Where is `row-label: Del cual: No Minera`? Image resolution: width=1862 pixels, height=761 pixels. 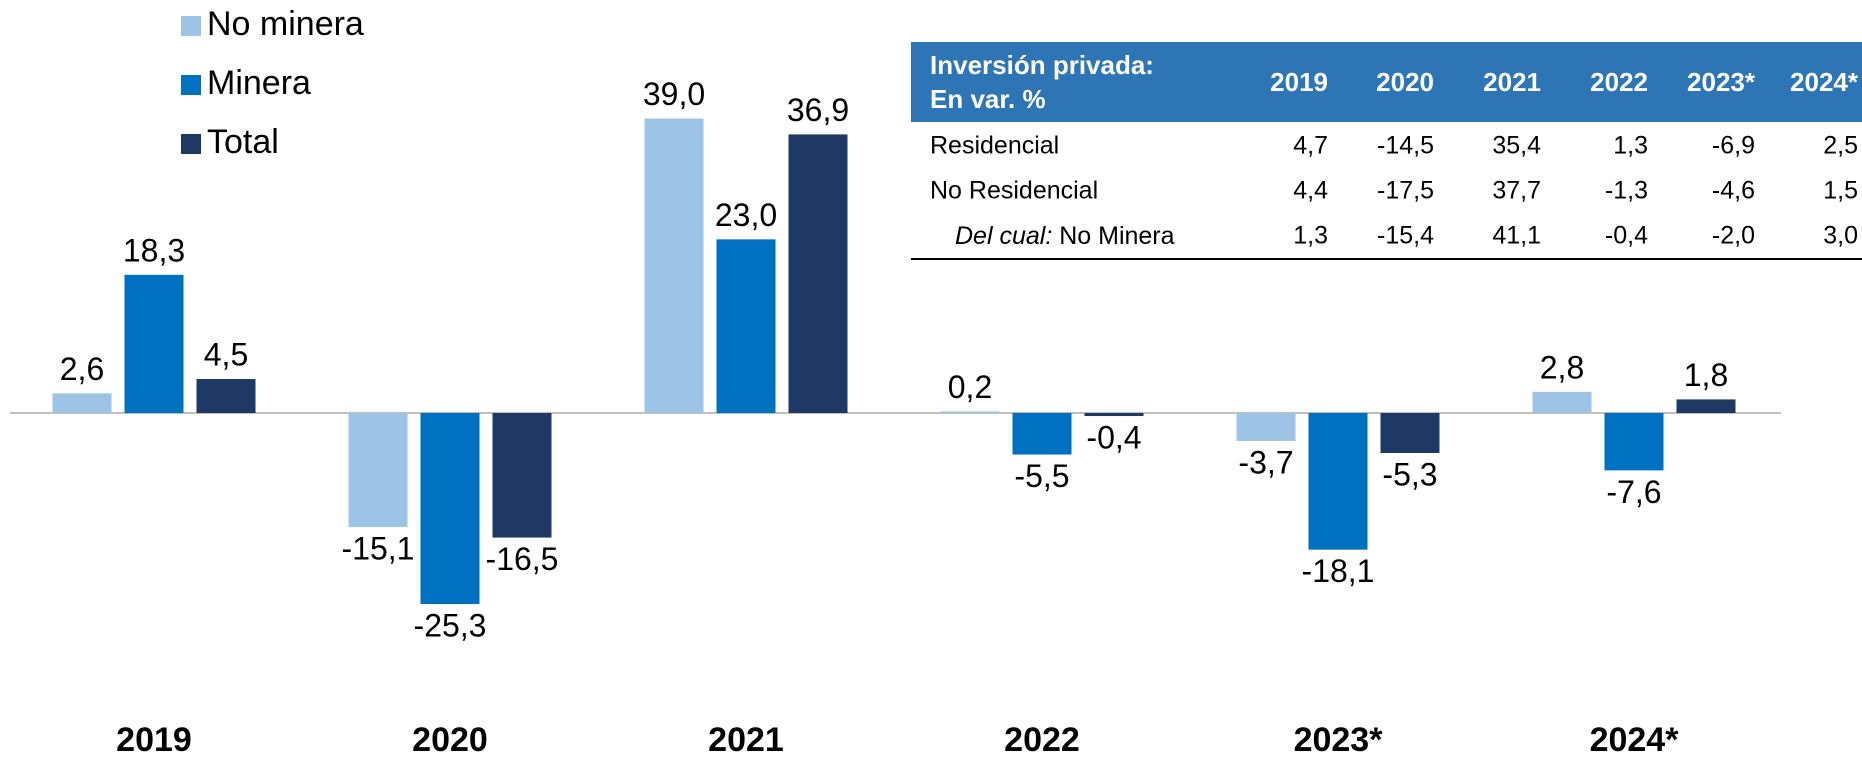 row-label: Del cual: No Minera is located at coordinates (1065, 236).